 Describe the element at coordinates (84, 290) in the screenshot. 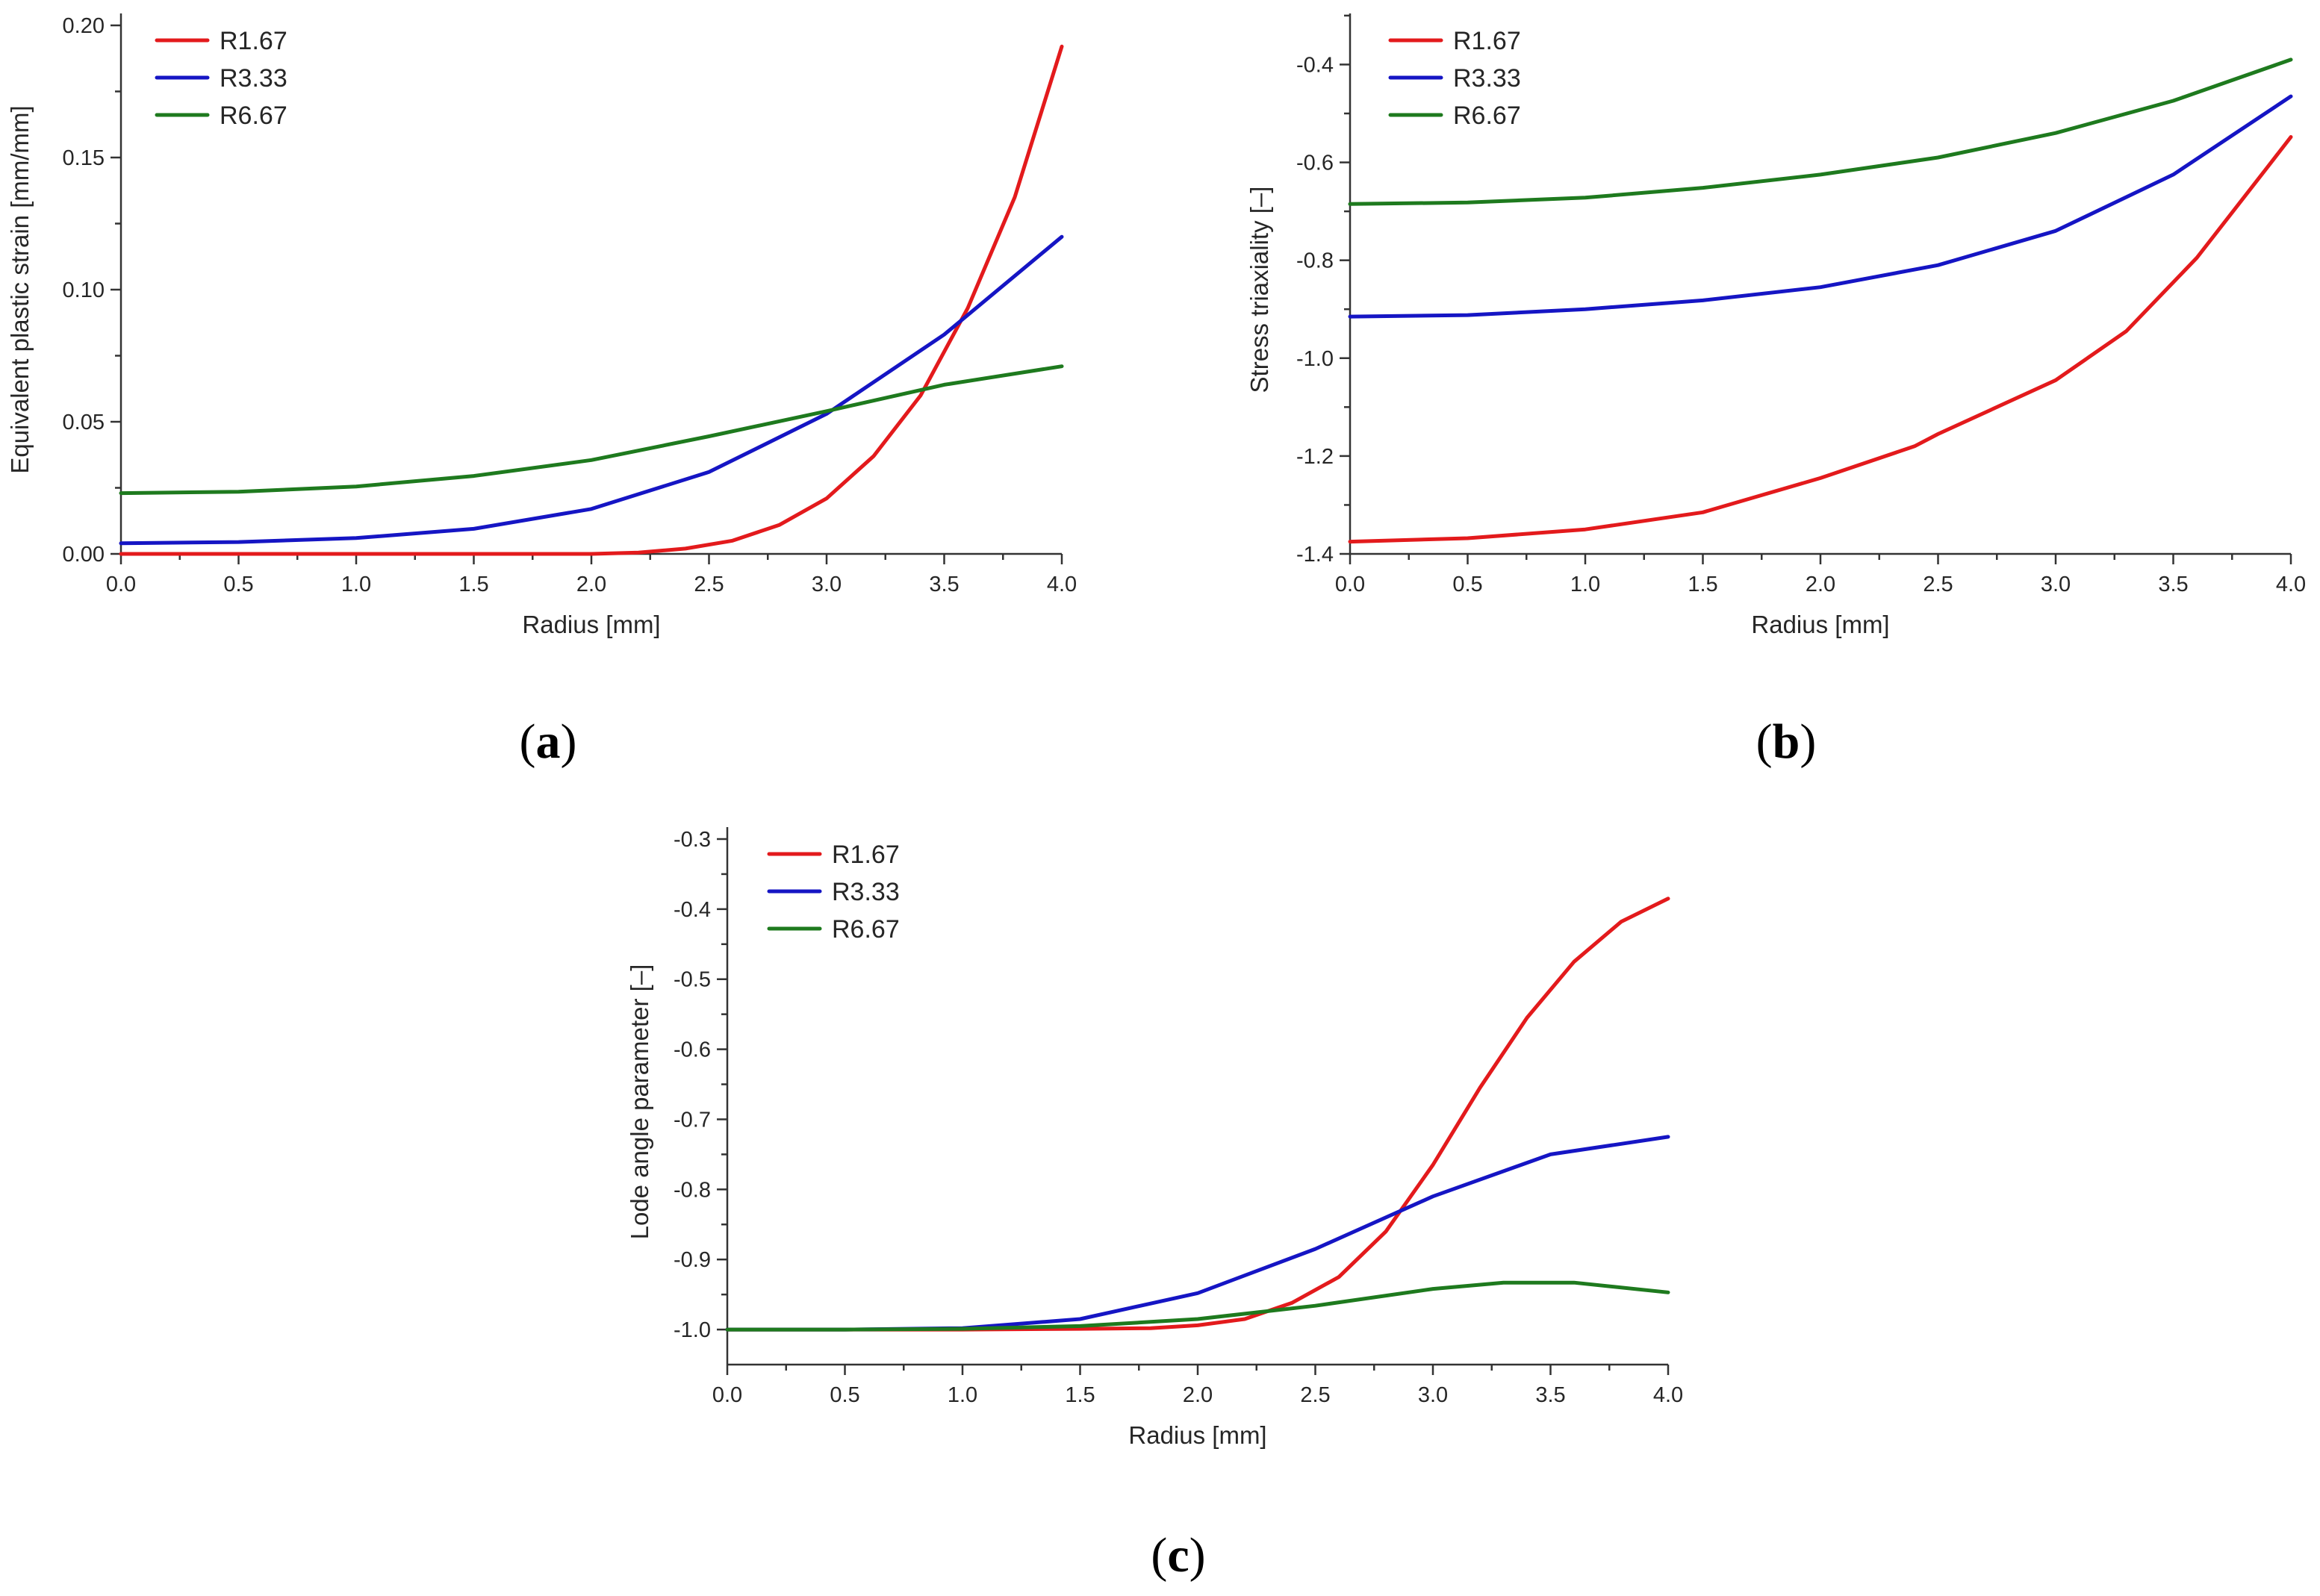

I see `y-tick-label: 0.10` at that location.